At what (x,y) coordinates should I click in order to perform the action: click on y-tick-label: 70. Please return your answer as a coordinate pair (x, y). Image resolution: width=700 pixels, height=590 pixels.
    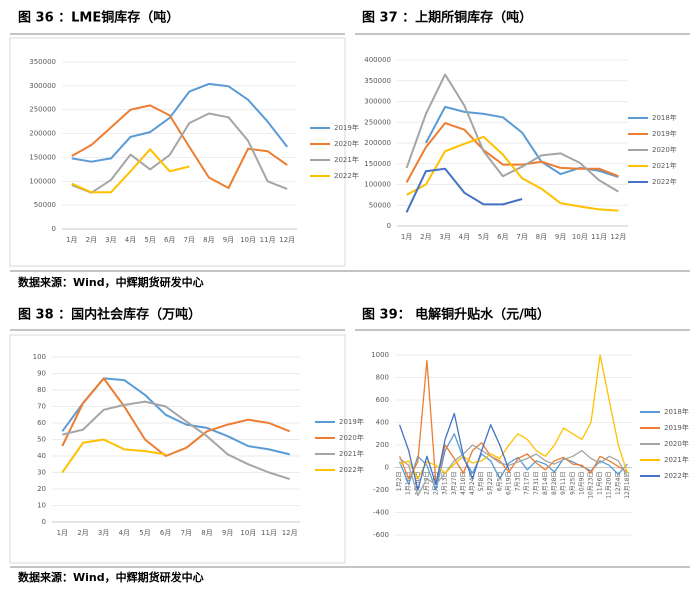
    Looking at the image, I should click on (41, 407).